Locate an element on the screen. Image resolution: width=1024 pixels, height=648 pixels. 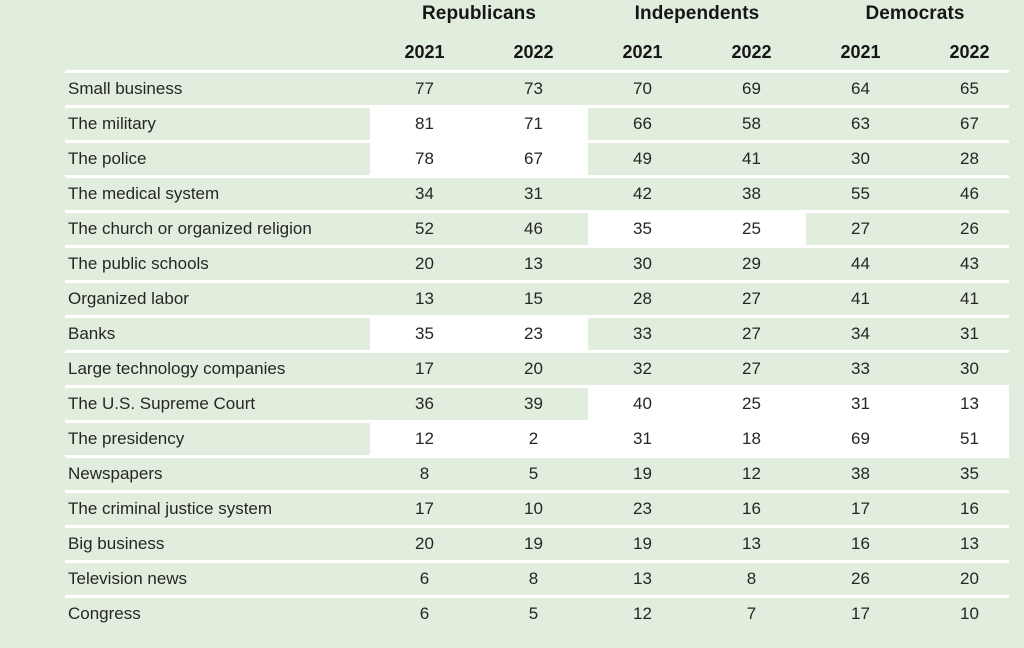
value-cell: 52 is located at coordinates (424, 228).